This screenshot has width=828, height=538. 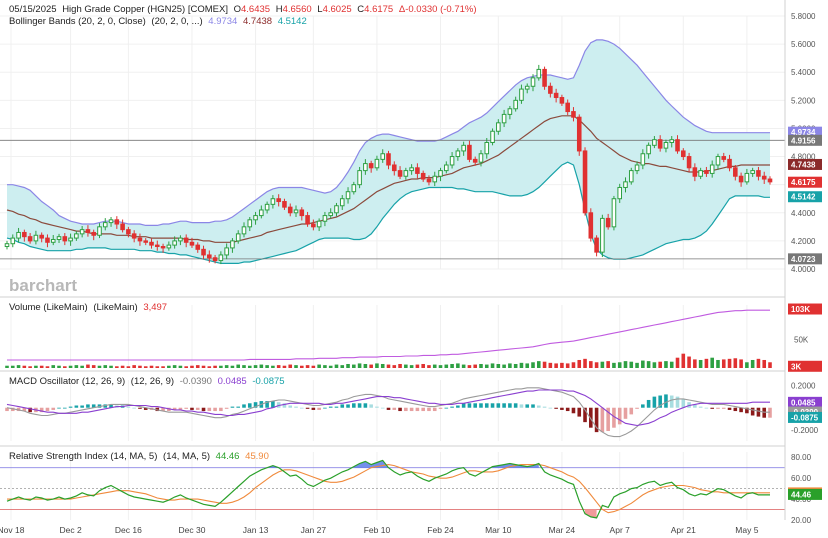 I want to click on header-date: 05/15/2025, so click(x=33, y=9).